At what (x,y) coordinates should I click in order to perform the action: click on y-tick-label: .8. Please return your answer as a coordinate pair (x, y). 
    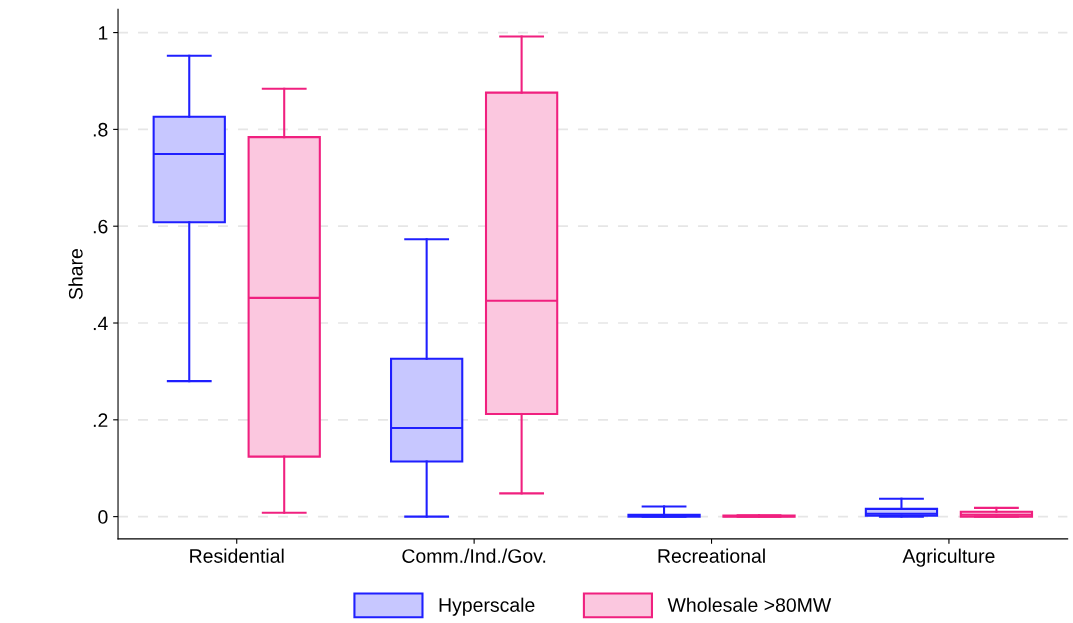
    Looking at the image, I should click on (100, 129).